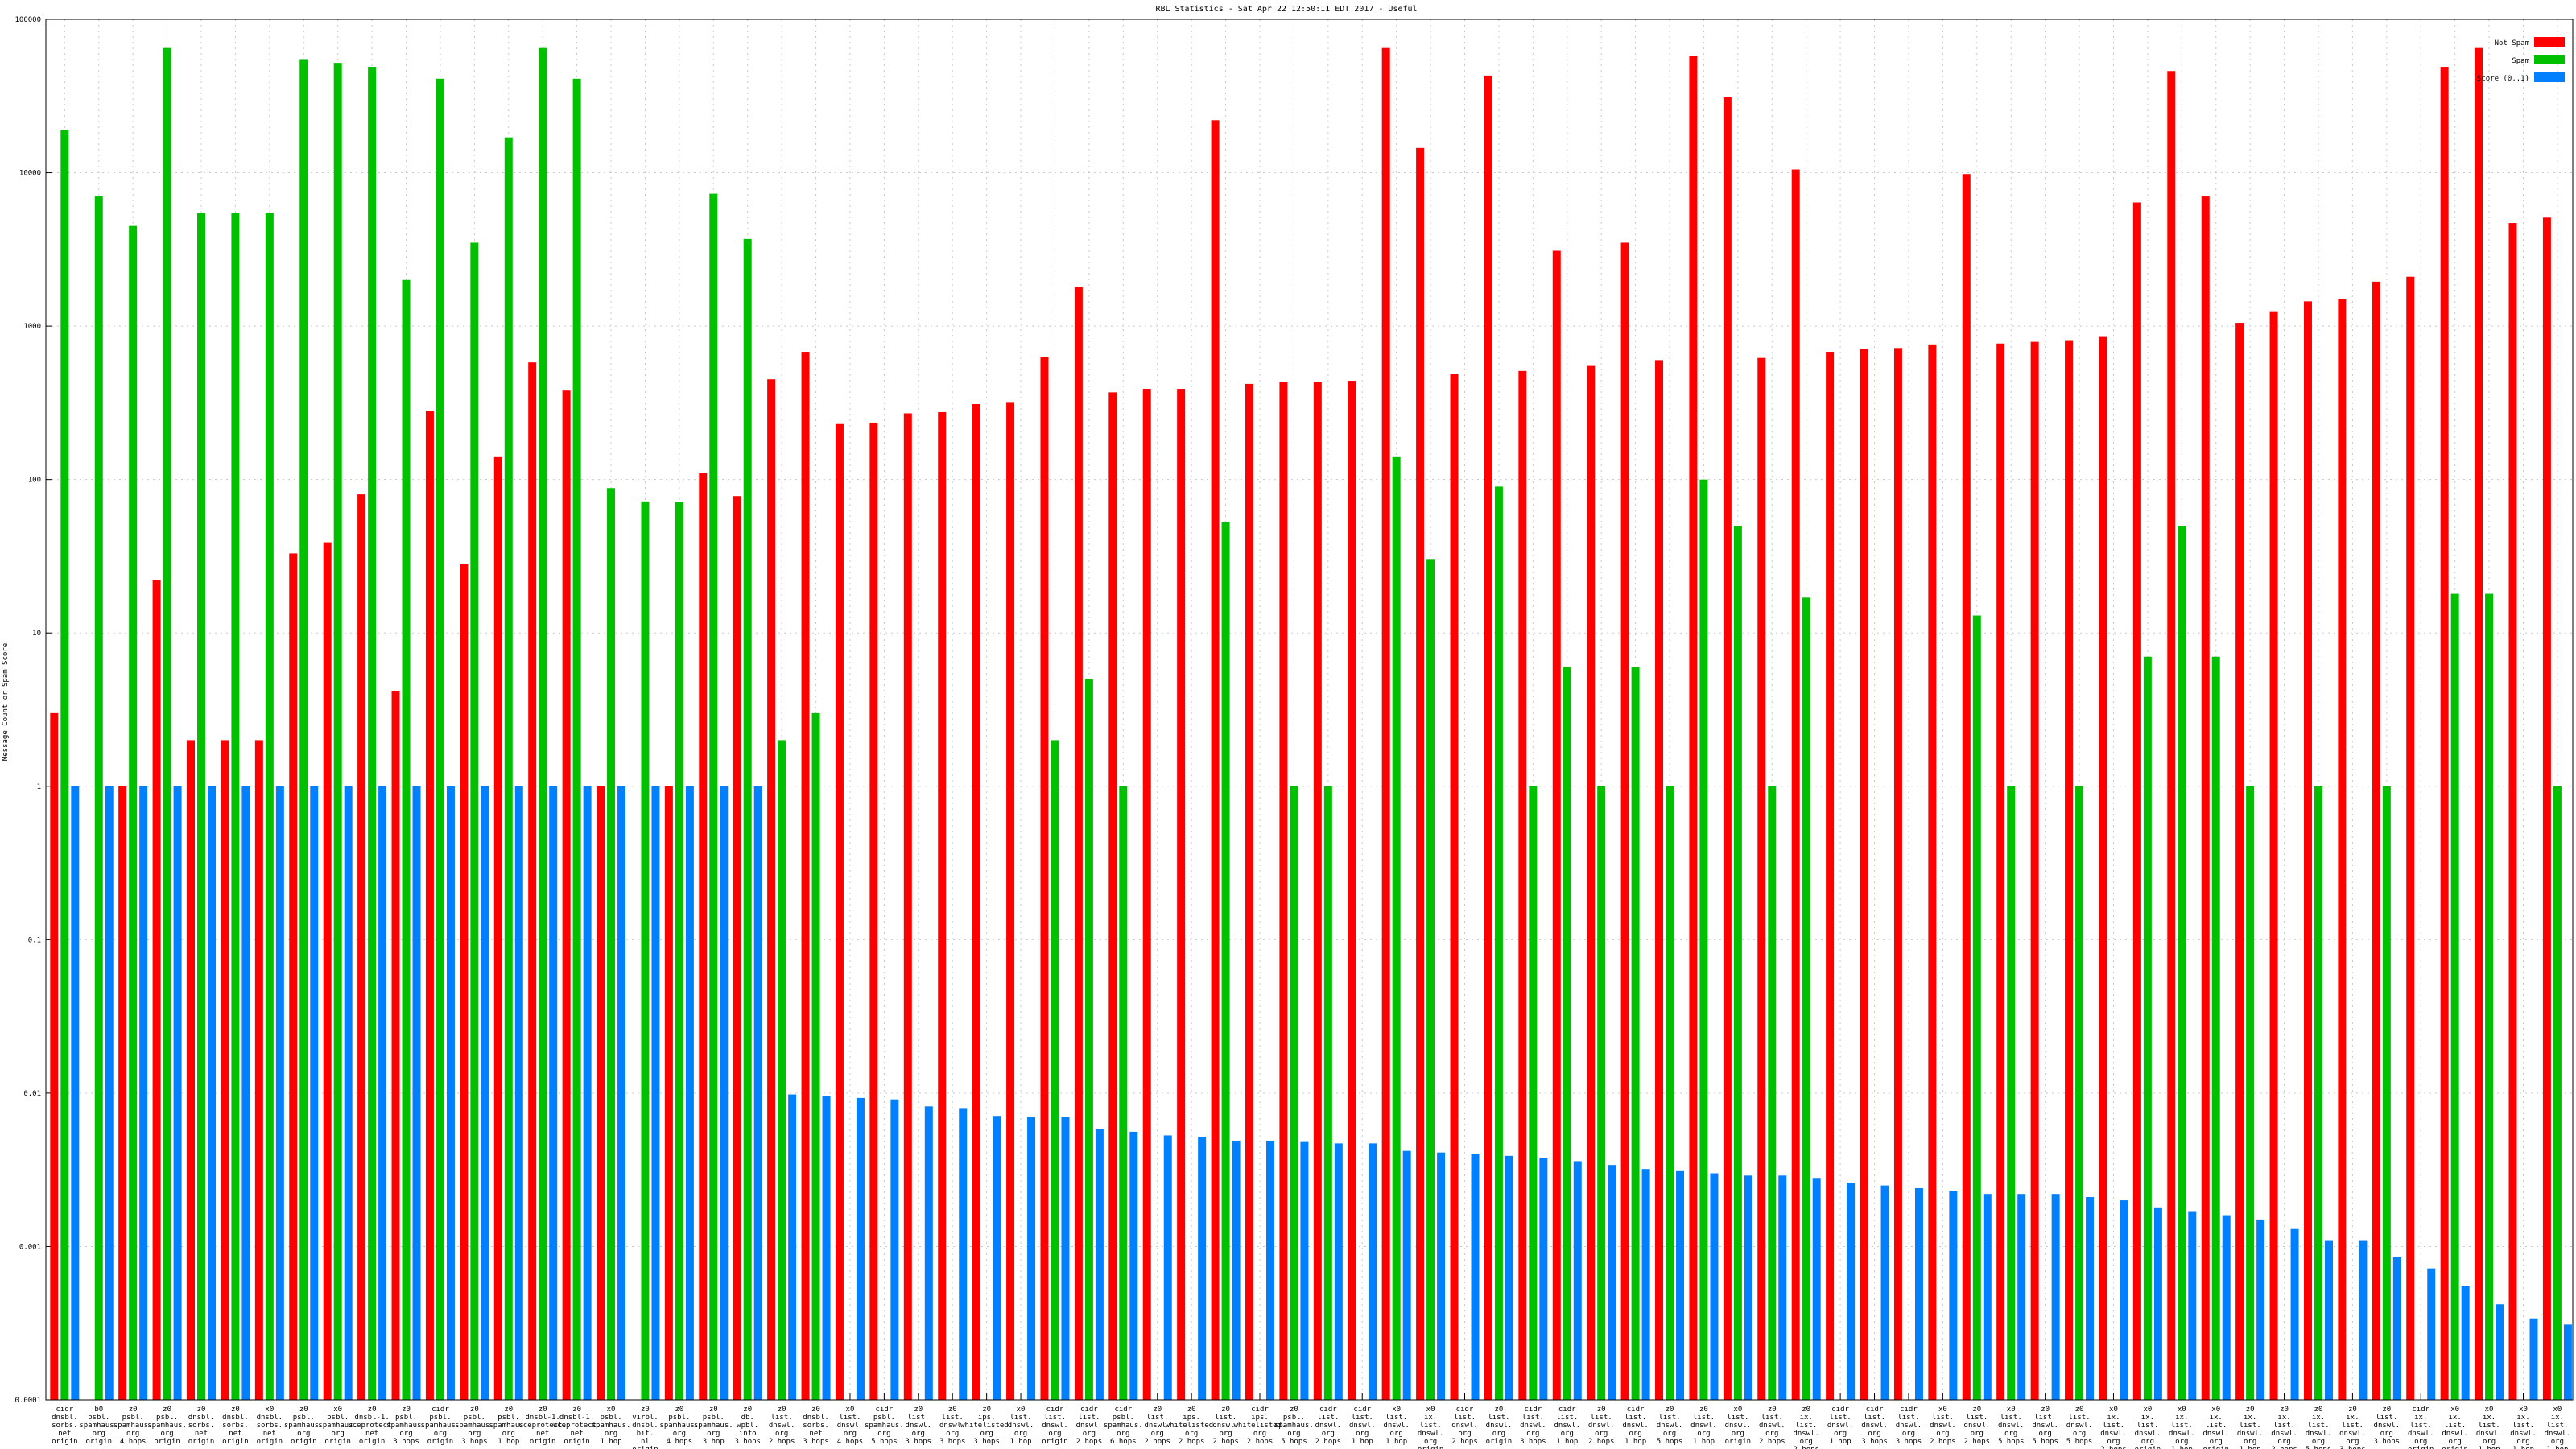 The image size is (2576, 1449). I want to click on legend-label: Spam, so click(2520, 61).